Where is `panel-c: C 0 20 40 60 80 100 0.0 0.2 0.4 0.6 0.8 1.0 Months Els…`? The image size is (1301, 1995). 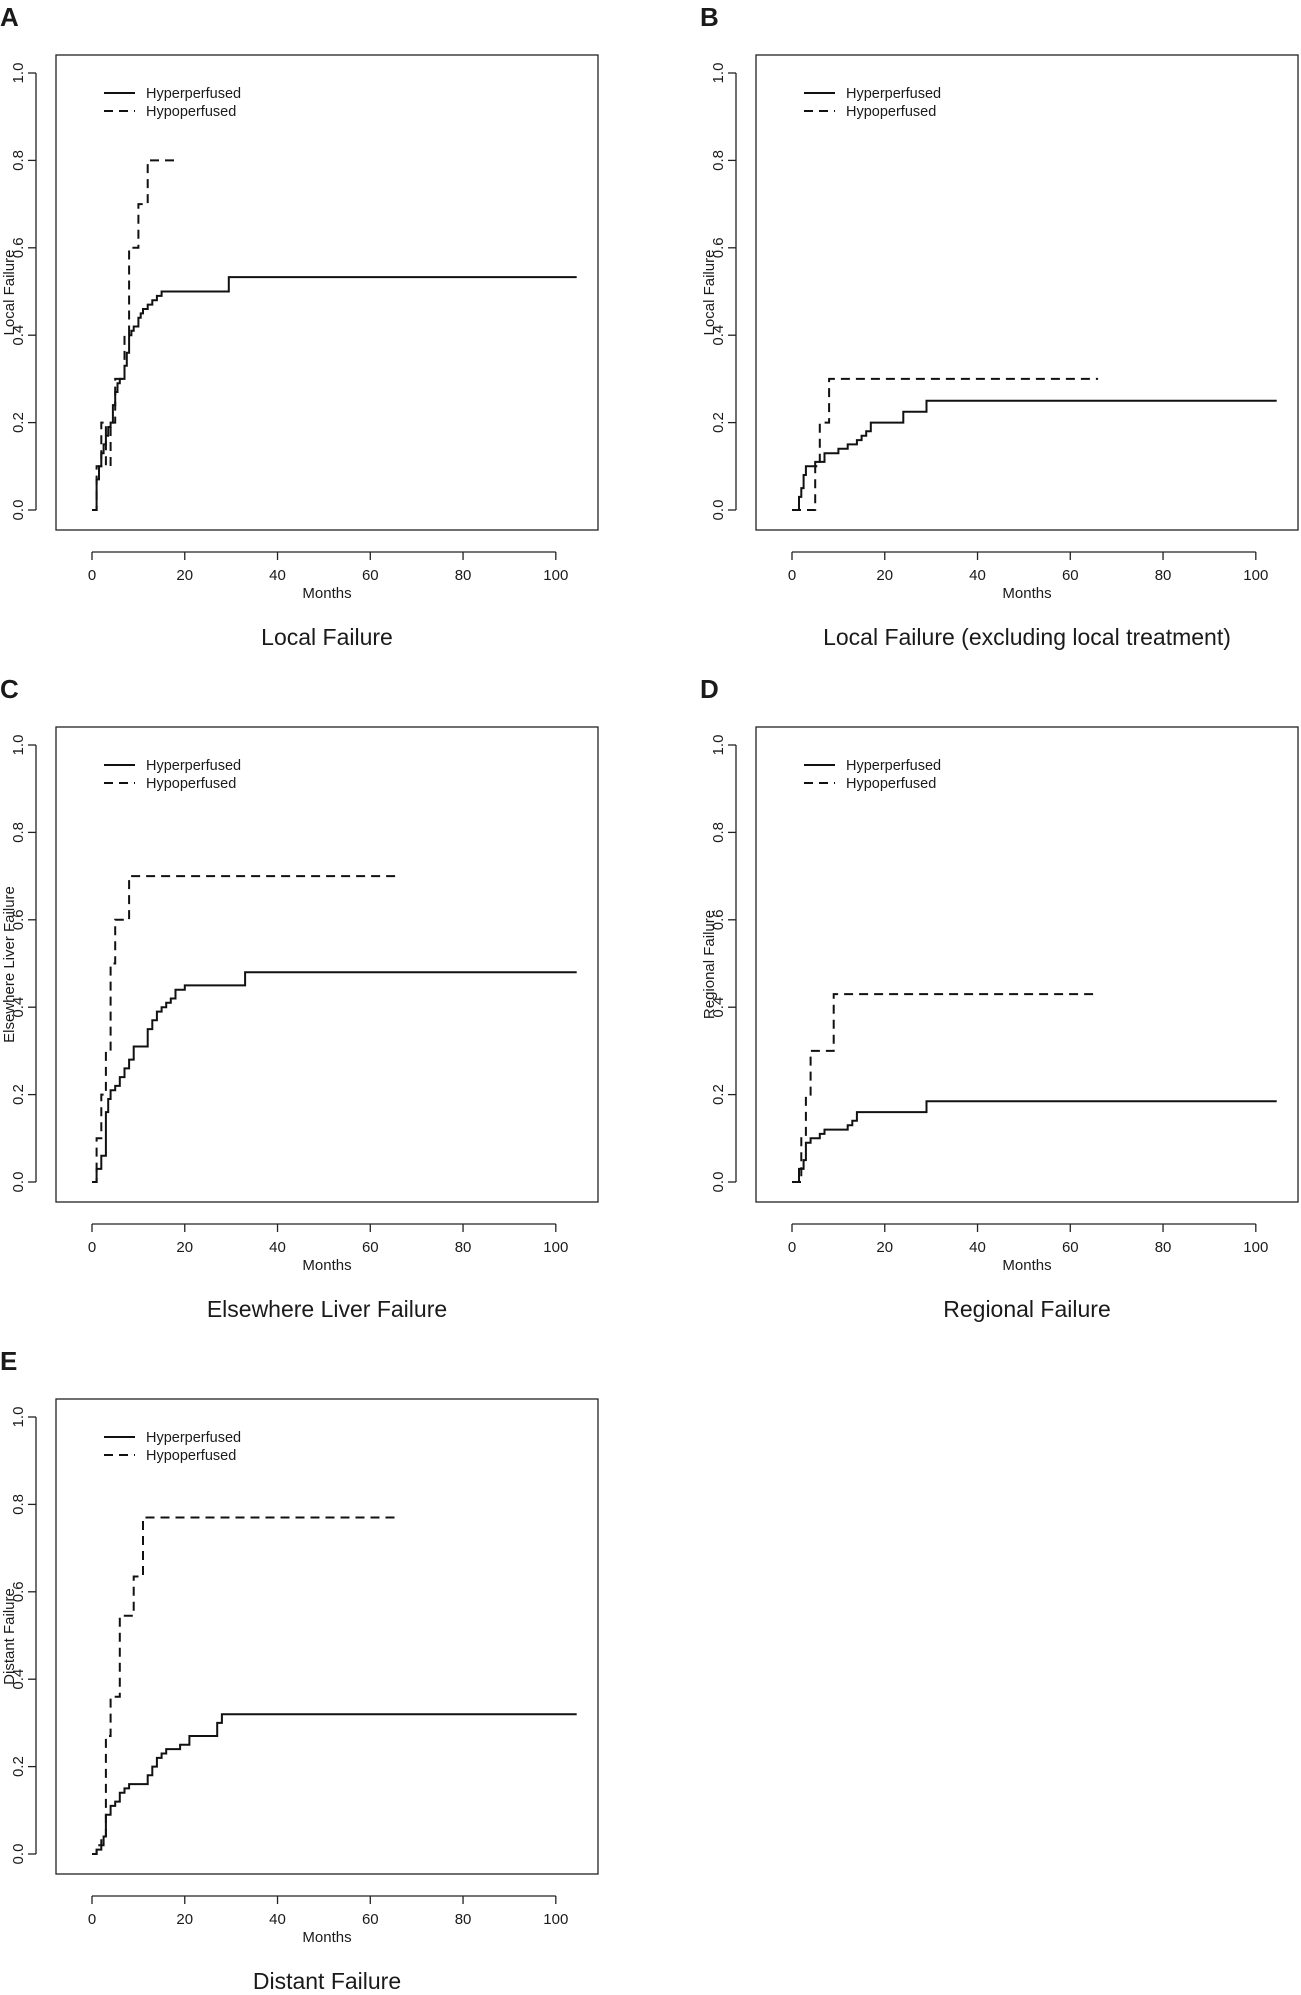
panel-c: C 0 20 40 60 80 100 0.0 0.2 0.4 0.6 0.8 1.0 Months Els… is located at coordinates (299, 998).